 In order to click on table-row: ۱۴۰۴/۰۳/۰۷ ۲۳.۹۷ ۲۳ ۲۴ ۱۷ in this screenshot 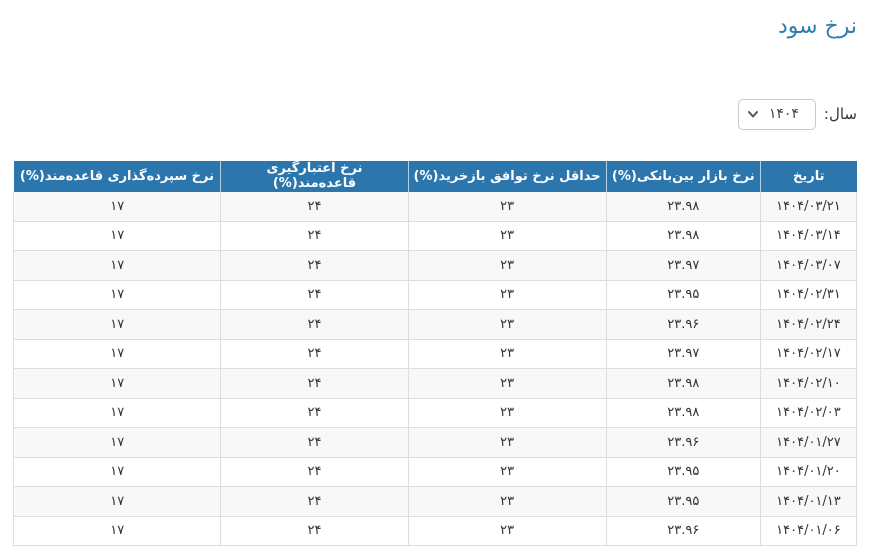, I will do `click(435, 265)`.